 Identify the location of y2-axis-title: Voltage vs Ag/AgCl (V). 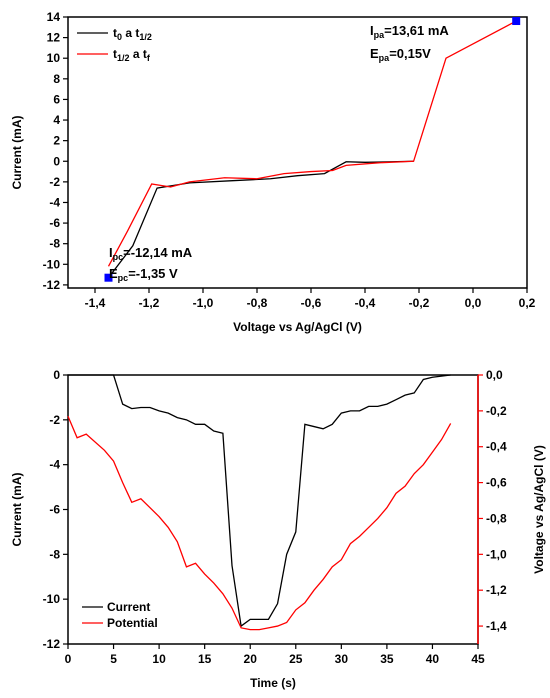
(539, 509).